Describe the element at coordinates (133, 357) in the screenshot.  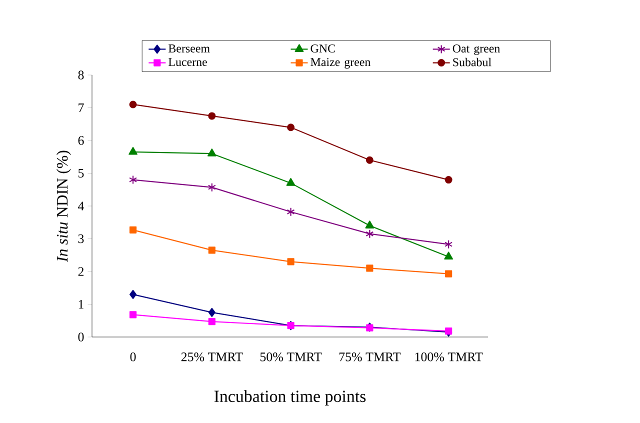
I see `x-tick-label: 0` at that location.